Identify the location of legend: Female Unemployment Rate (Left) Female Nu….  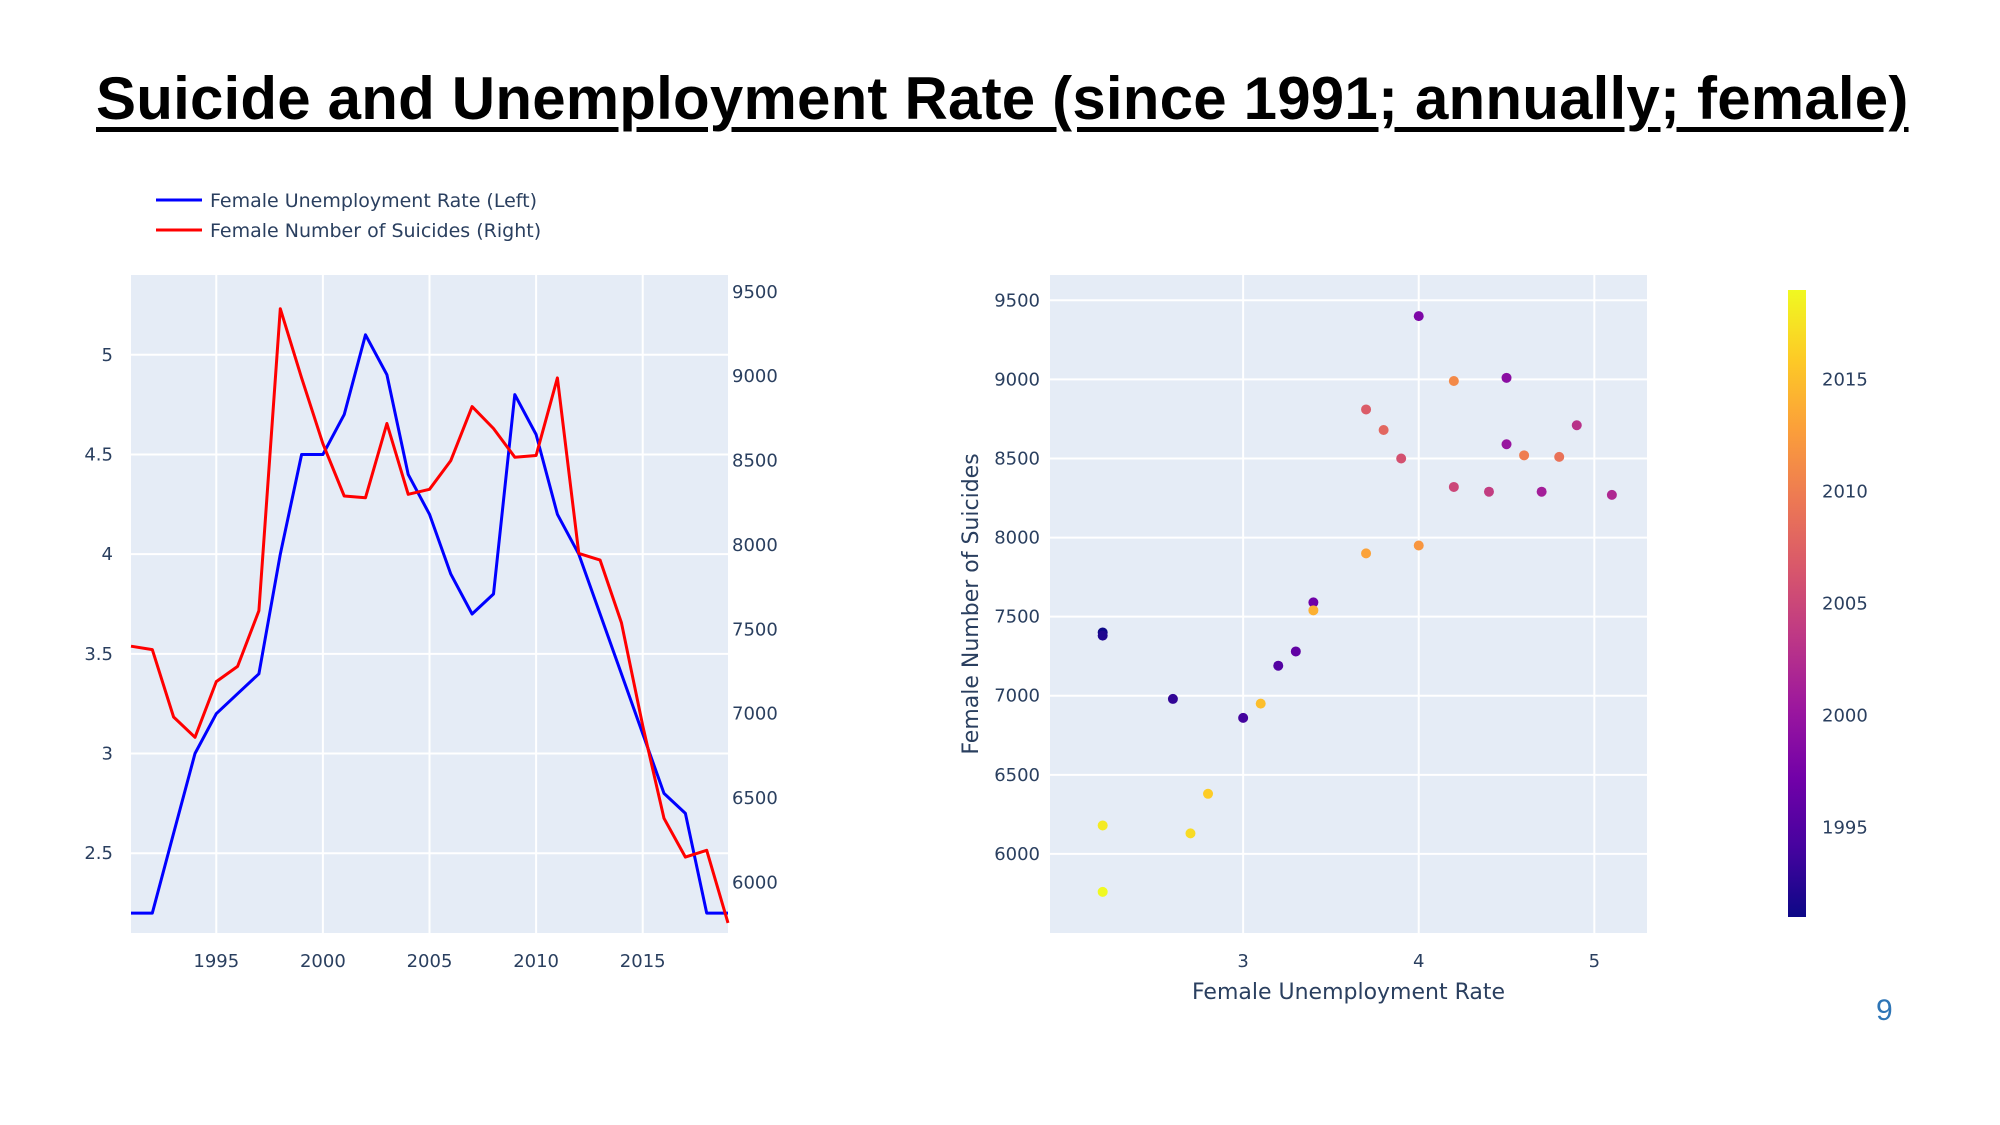
(348, 216).